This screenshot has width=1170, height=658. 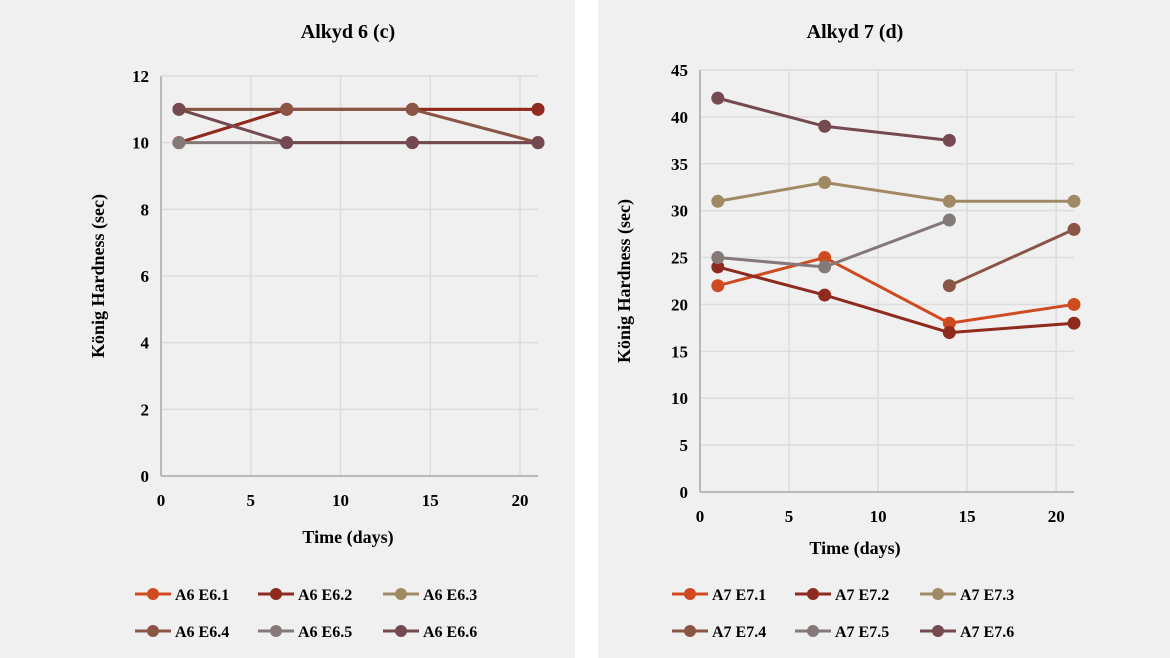 I want to click on legend-label: A6 E6.1, so click(x=202, y=595).